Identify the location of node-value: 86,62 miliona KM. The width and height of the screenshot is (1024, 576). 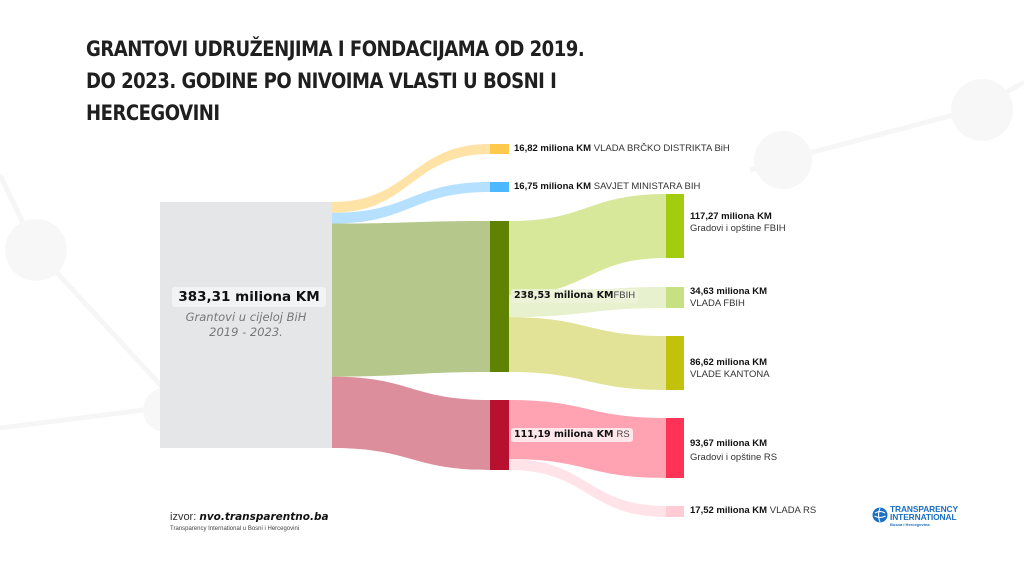
(729, 362).